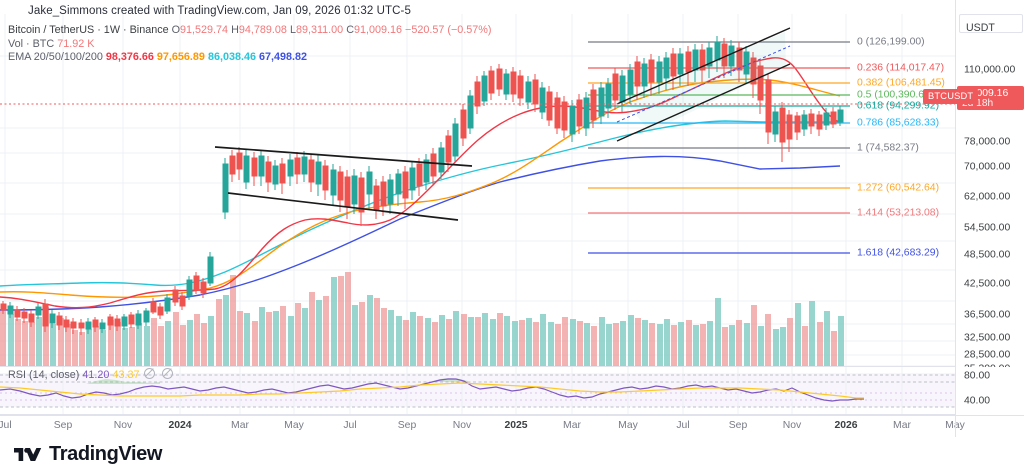 The height and width of the screenshot is (473, 1024). I want to click on time-tick: 2024, so click(180, 425).